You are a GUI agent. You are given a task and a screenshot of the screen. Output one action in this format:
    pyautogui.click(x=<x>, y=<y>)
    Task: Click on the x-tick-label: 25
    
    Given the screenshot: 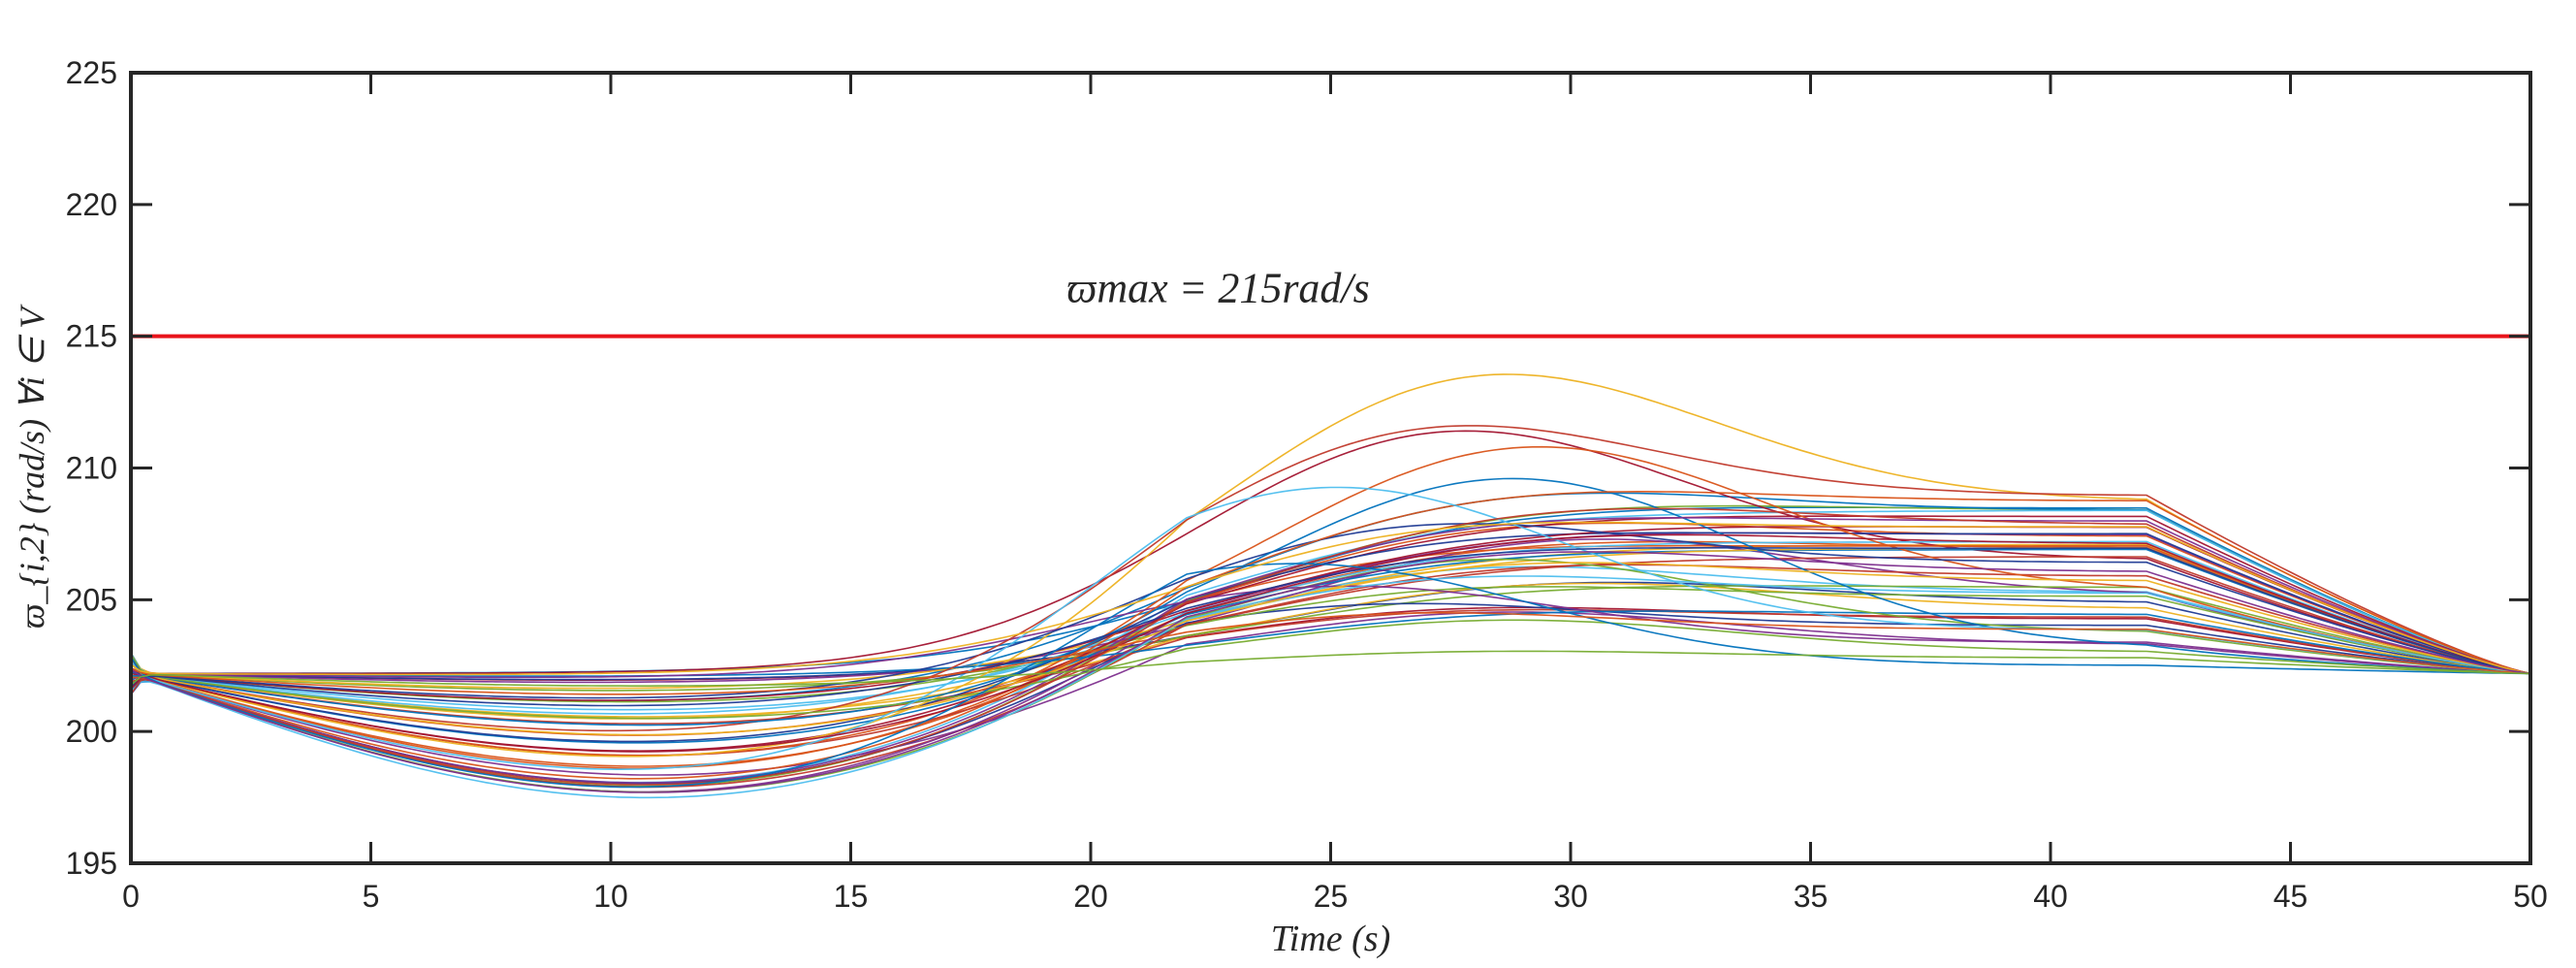 What is the action you would take?
    pyautogui.click(x=1332, y=896)
    